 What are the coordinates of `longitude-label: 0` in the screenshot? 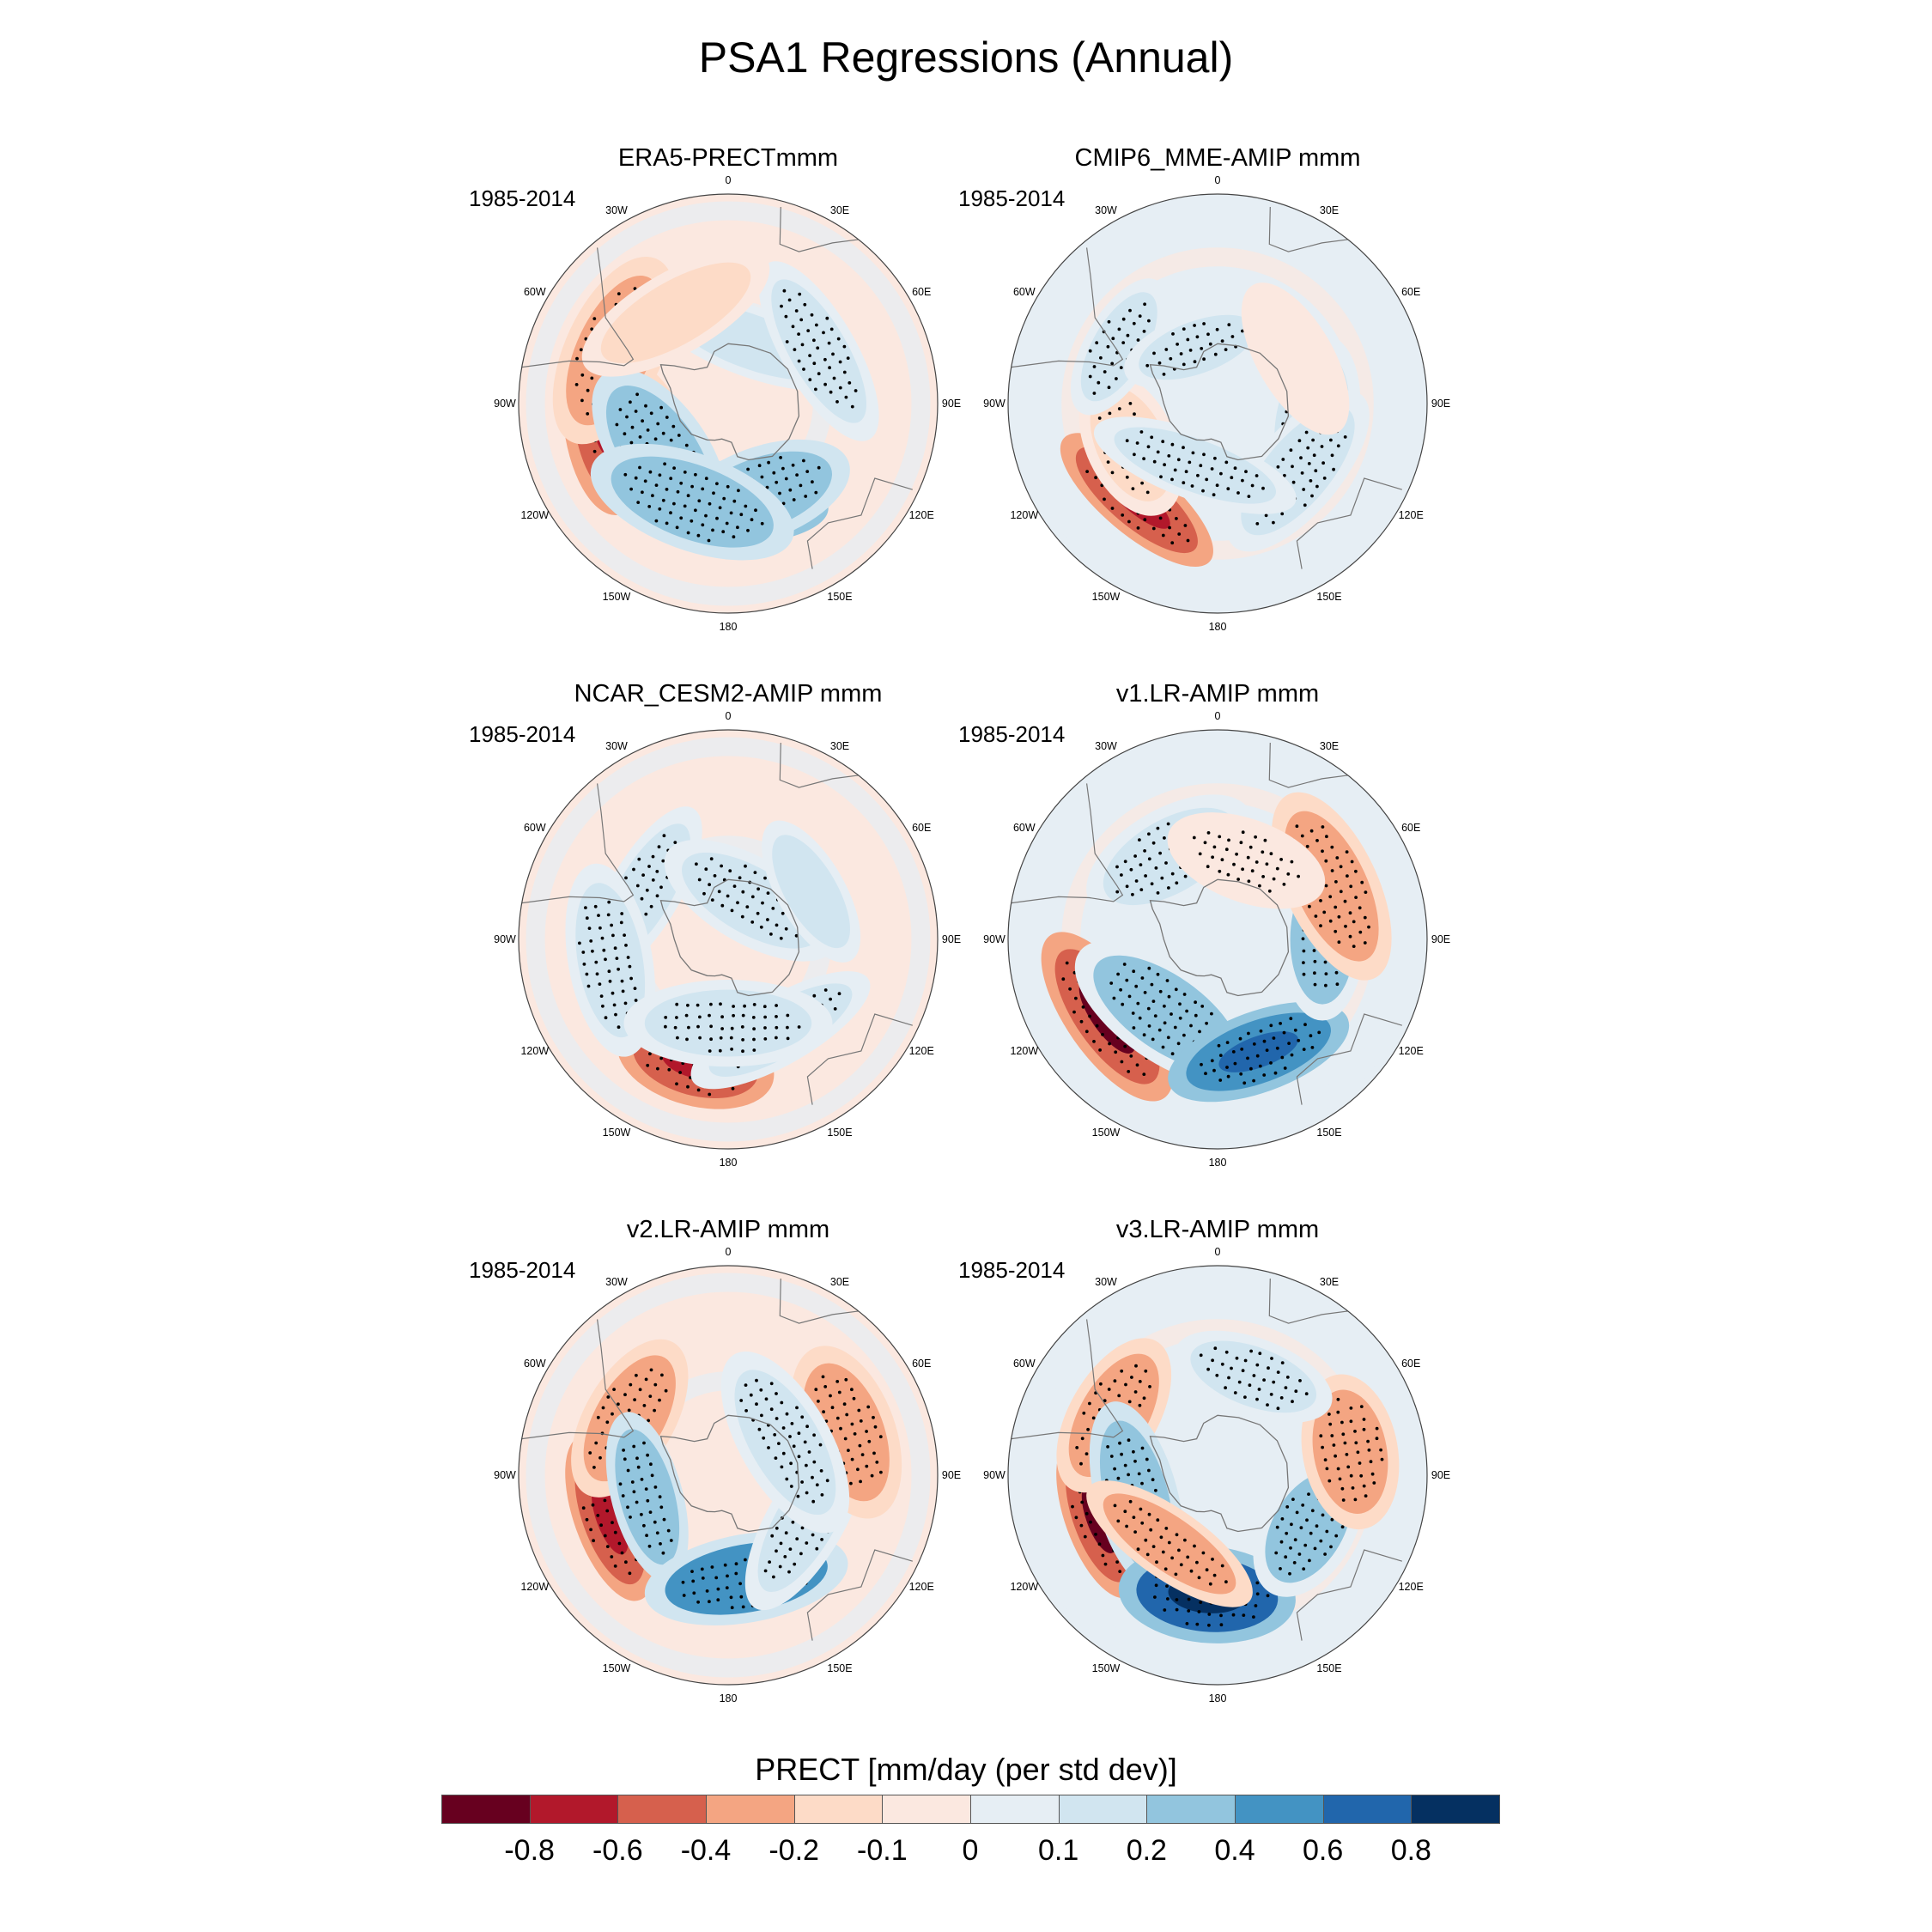 It's located at (1218, 180).